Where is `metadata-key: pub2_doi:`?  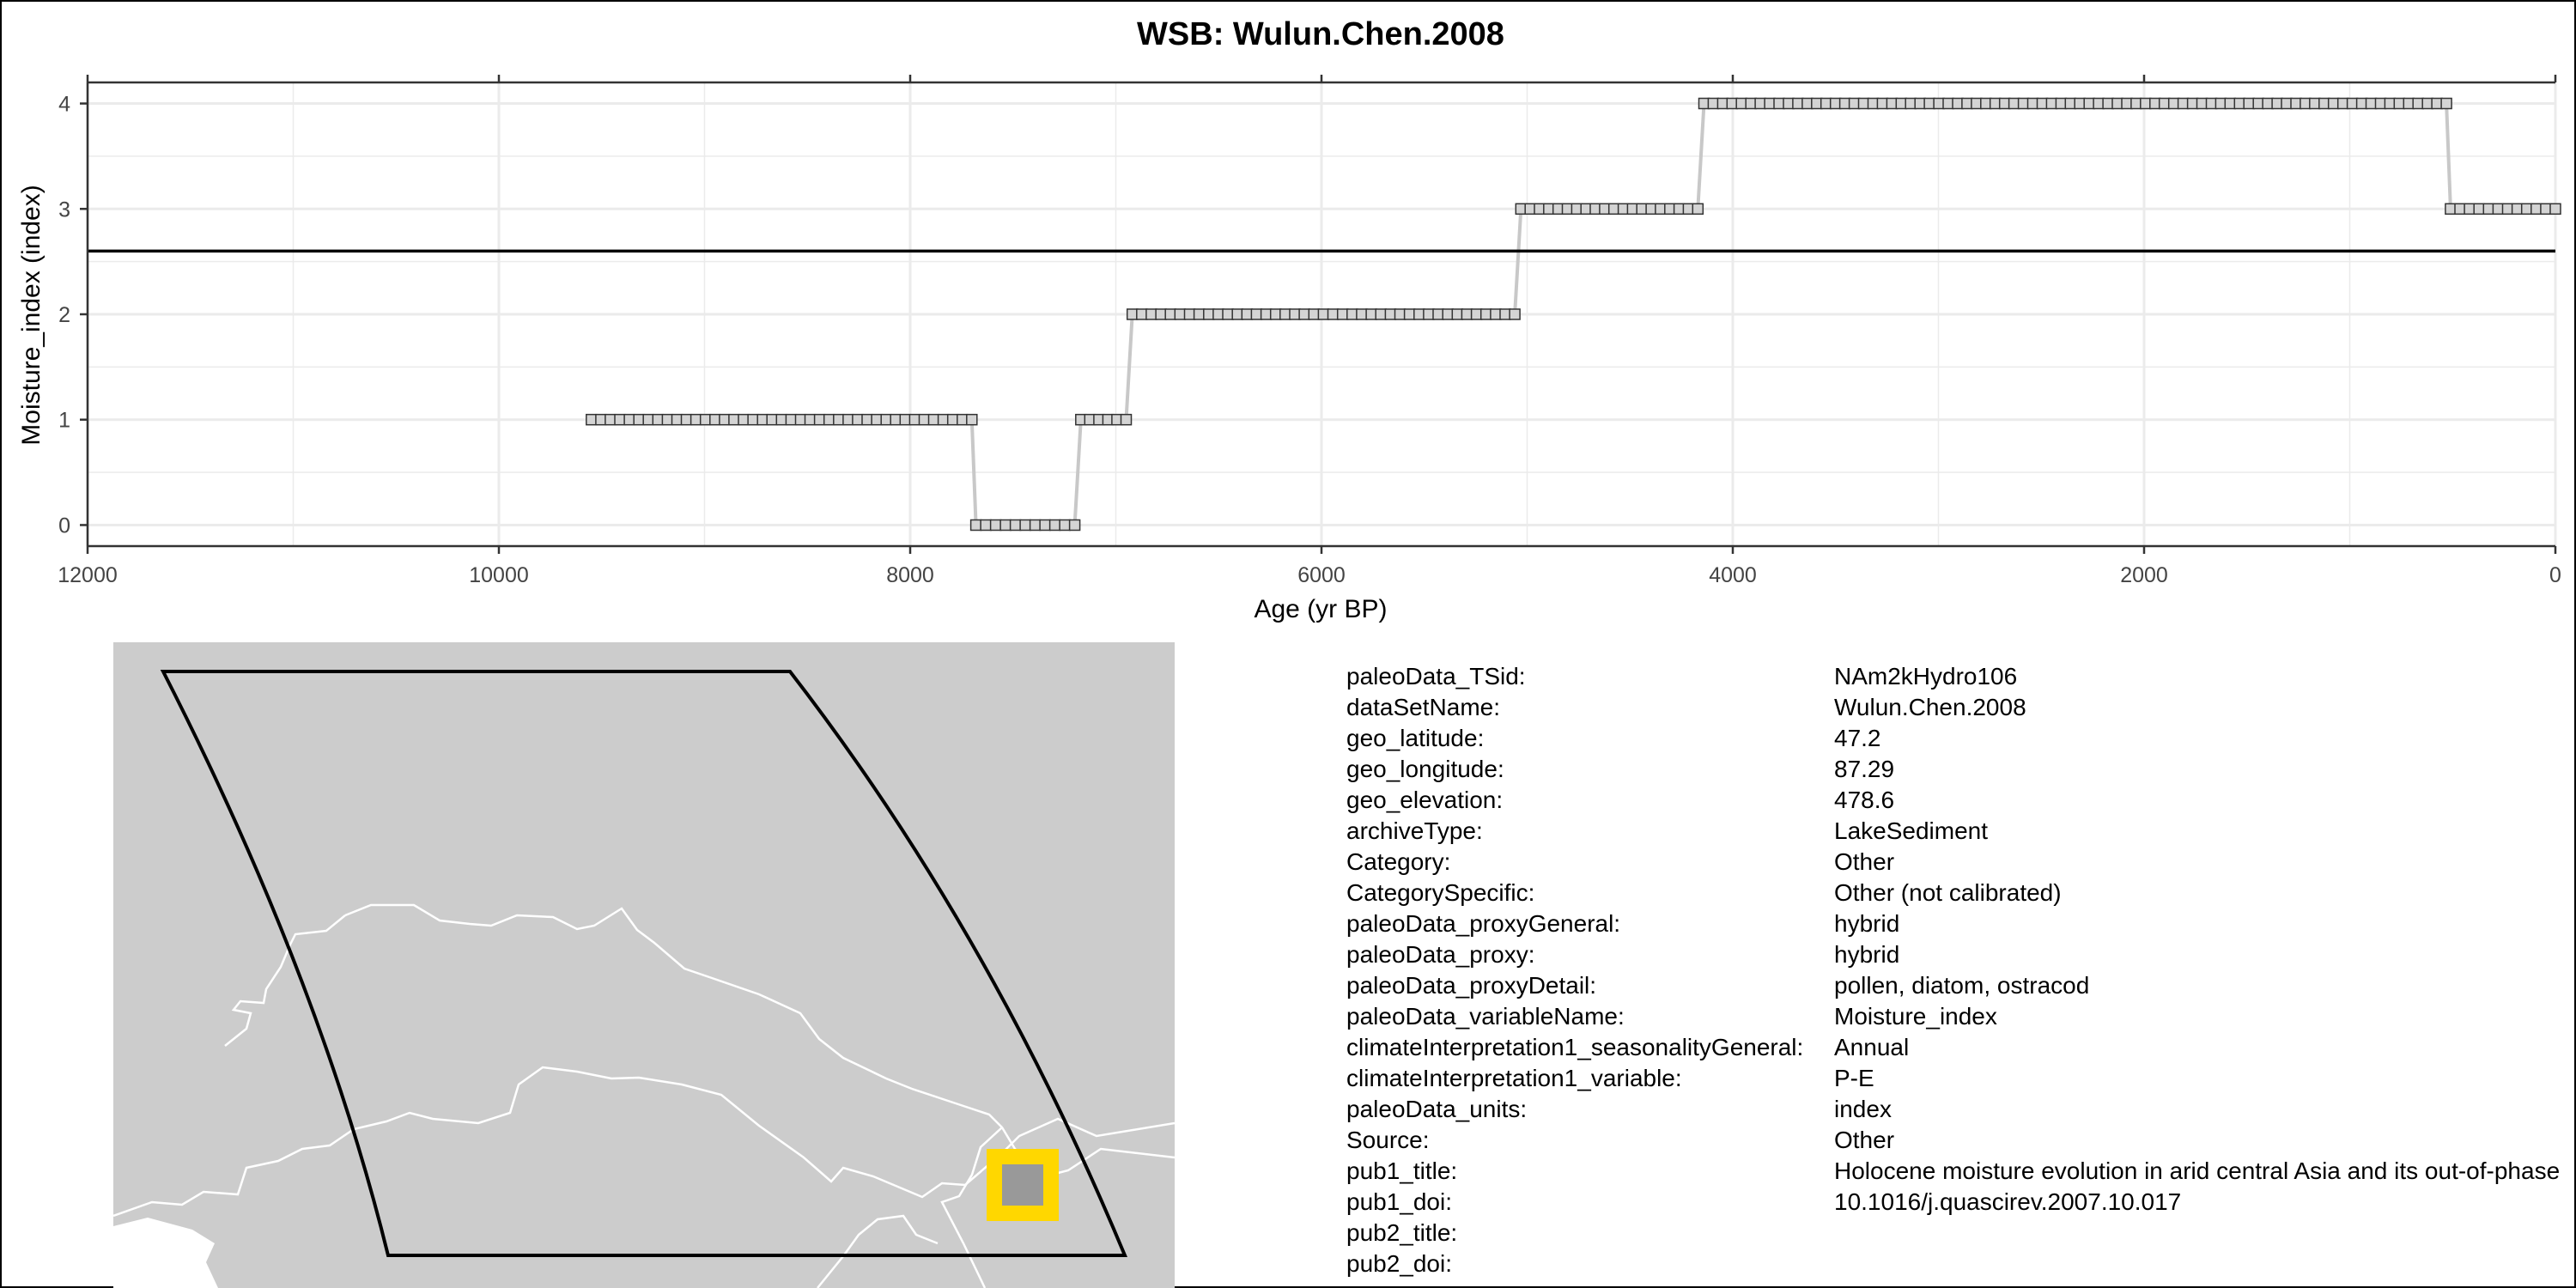 metadata-key: pub2_doi: is located at coordinates (1400, 1263).